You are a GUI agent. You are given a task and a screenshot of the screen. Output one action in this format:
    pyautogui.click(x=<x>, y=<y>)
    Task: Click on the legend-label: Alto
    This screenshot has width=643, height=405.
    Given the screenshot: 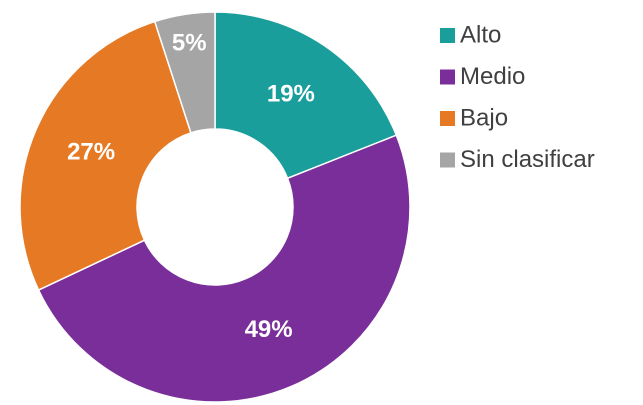 What is the action you would take?
    pyautogui.click(x=480, y=34)
    